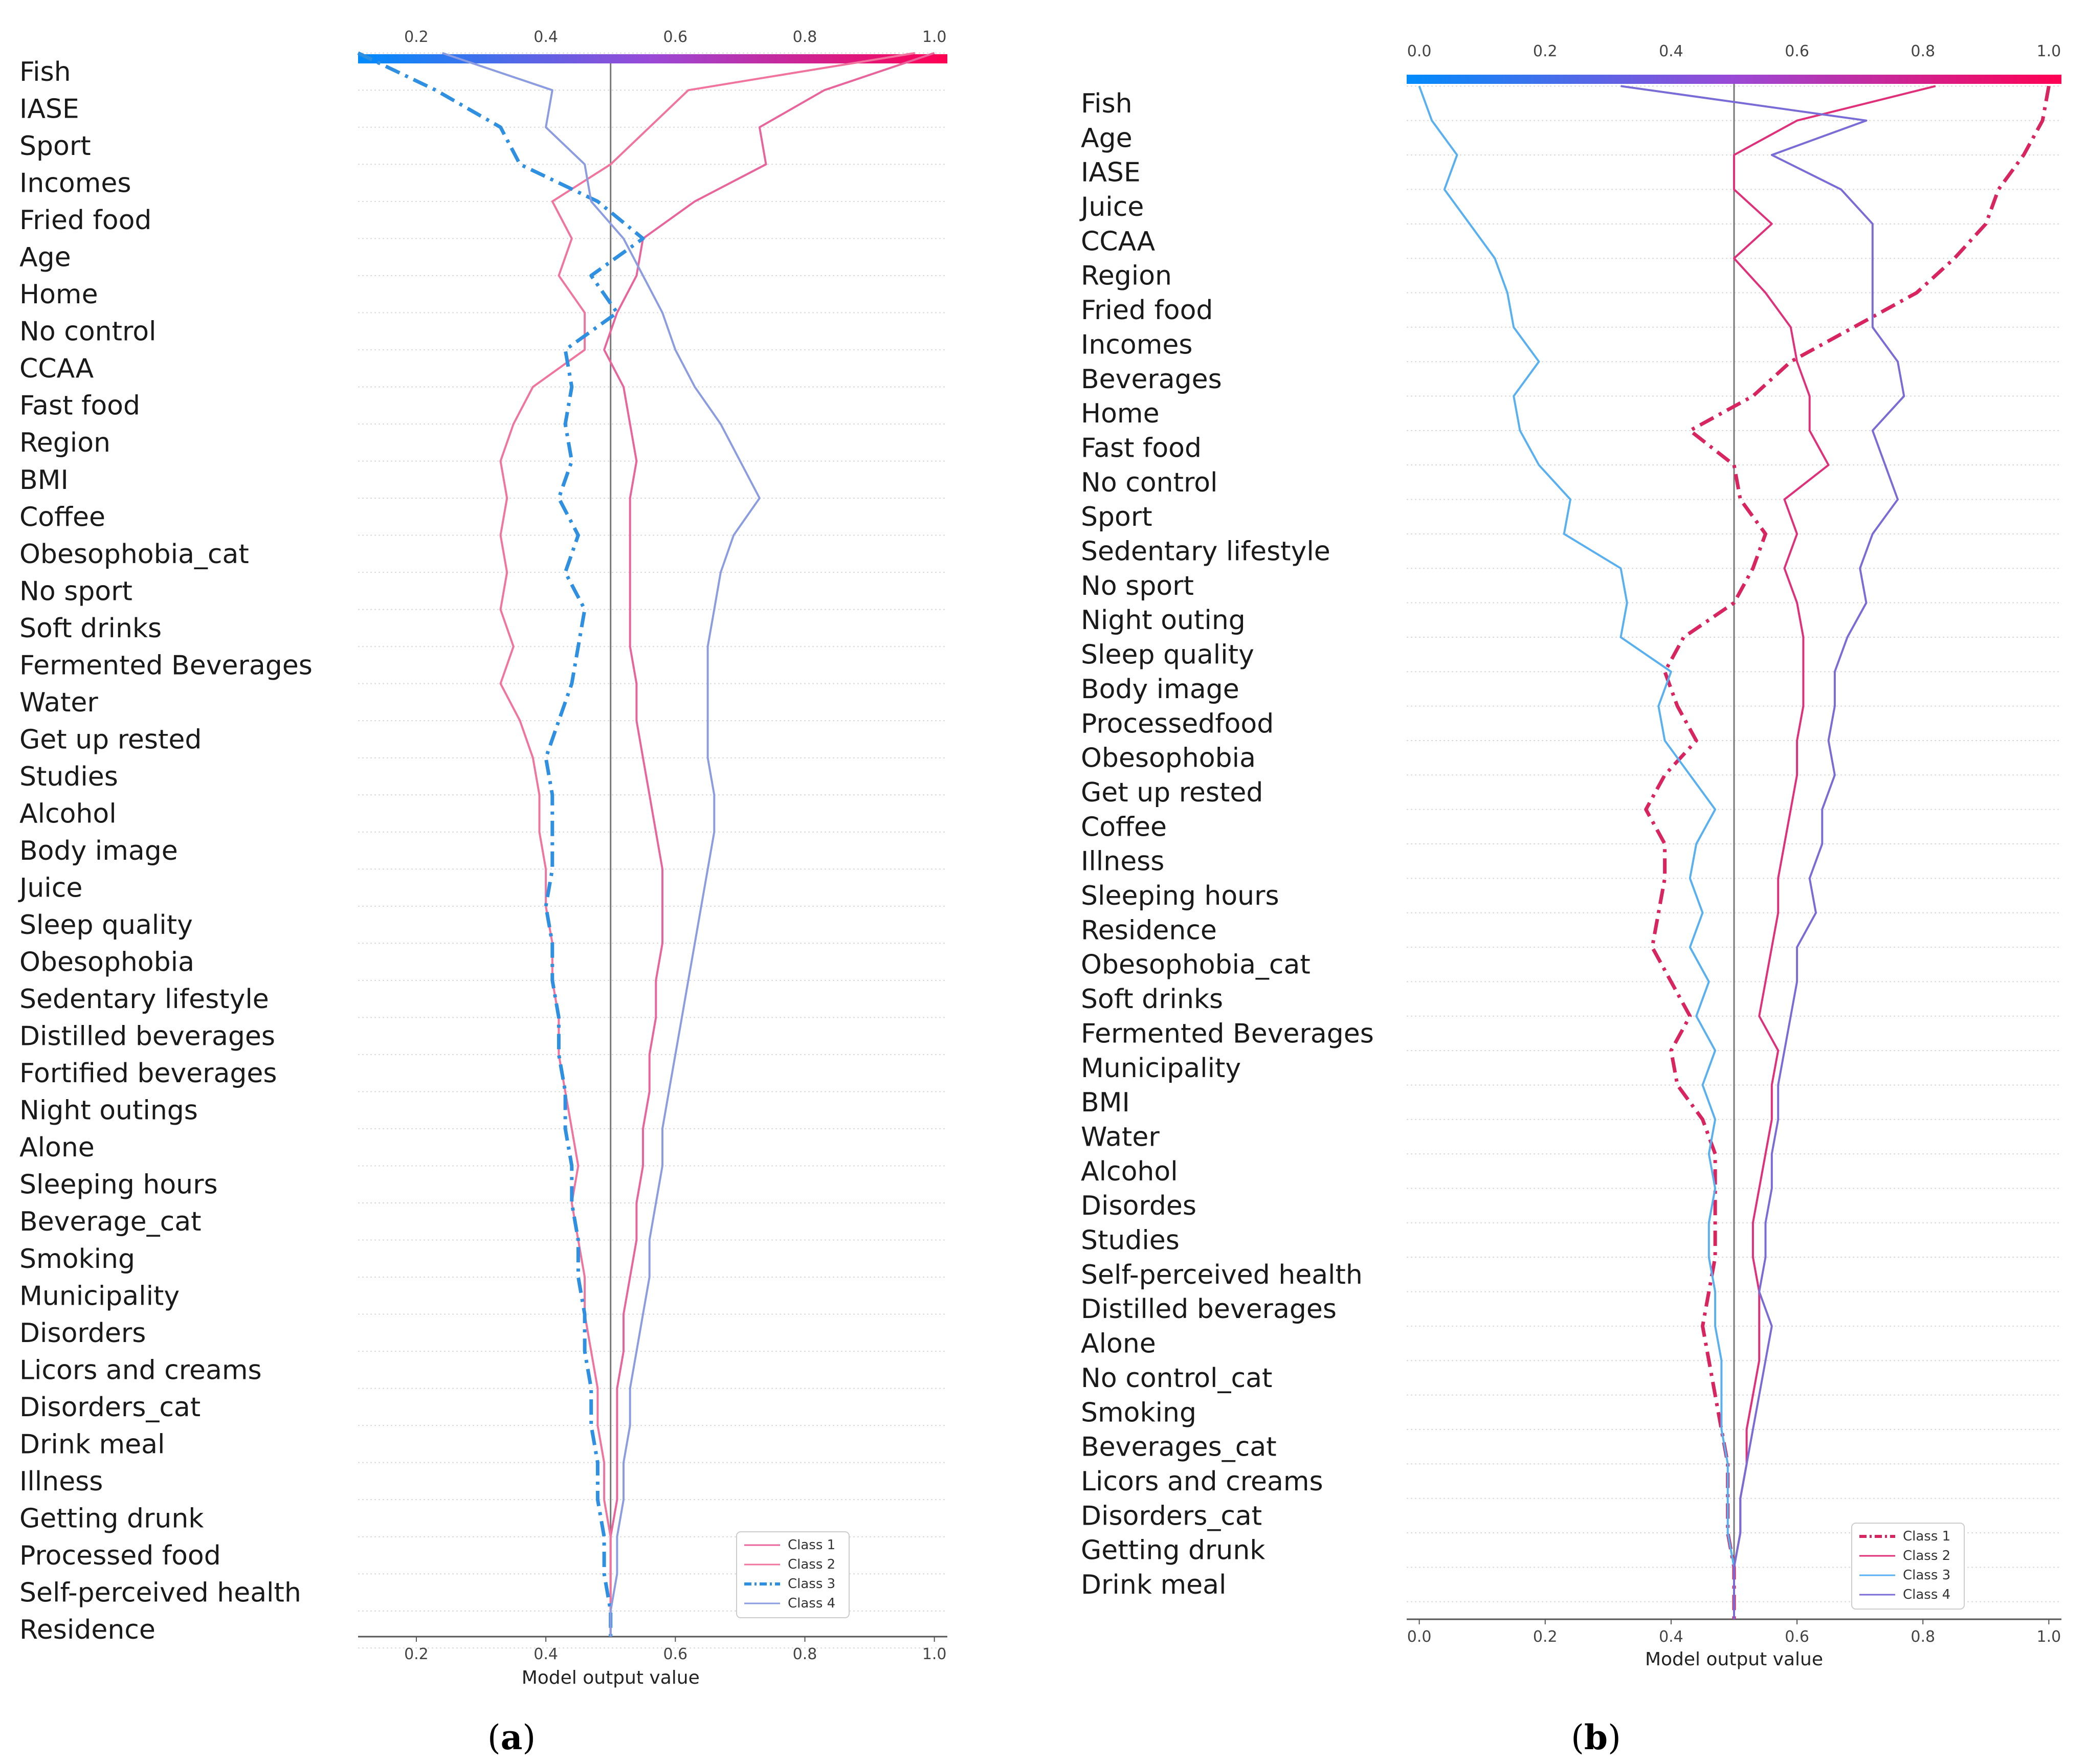  What do you see at coordinates (416, 37) in the screenshot?
I see `colorbar-tick-label: 0.2` at bounding box center [416, 37].